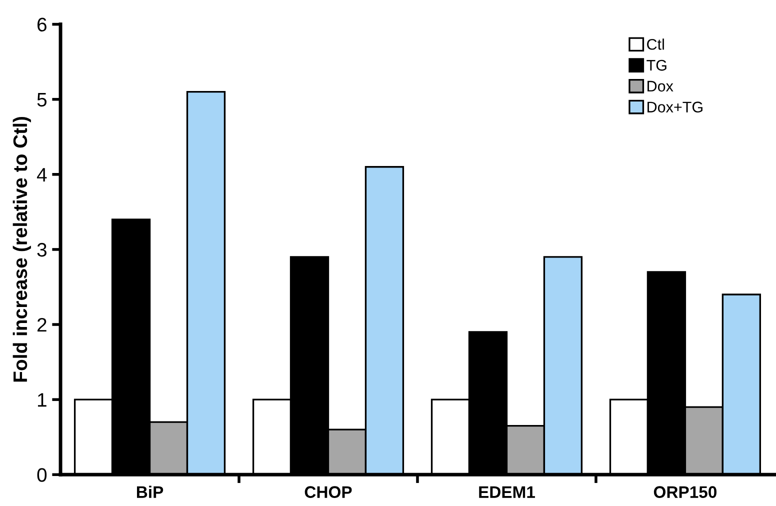 The image size is (776, 506). What do you see at coordinates (42, 400) in the screenshot?
I see `y-tick-label: 1` at bounding box center [42, 400].